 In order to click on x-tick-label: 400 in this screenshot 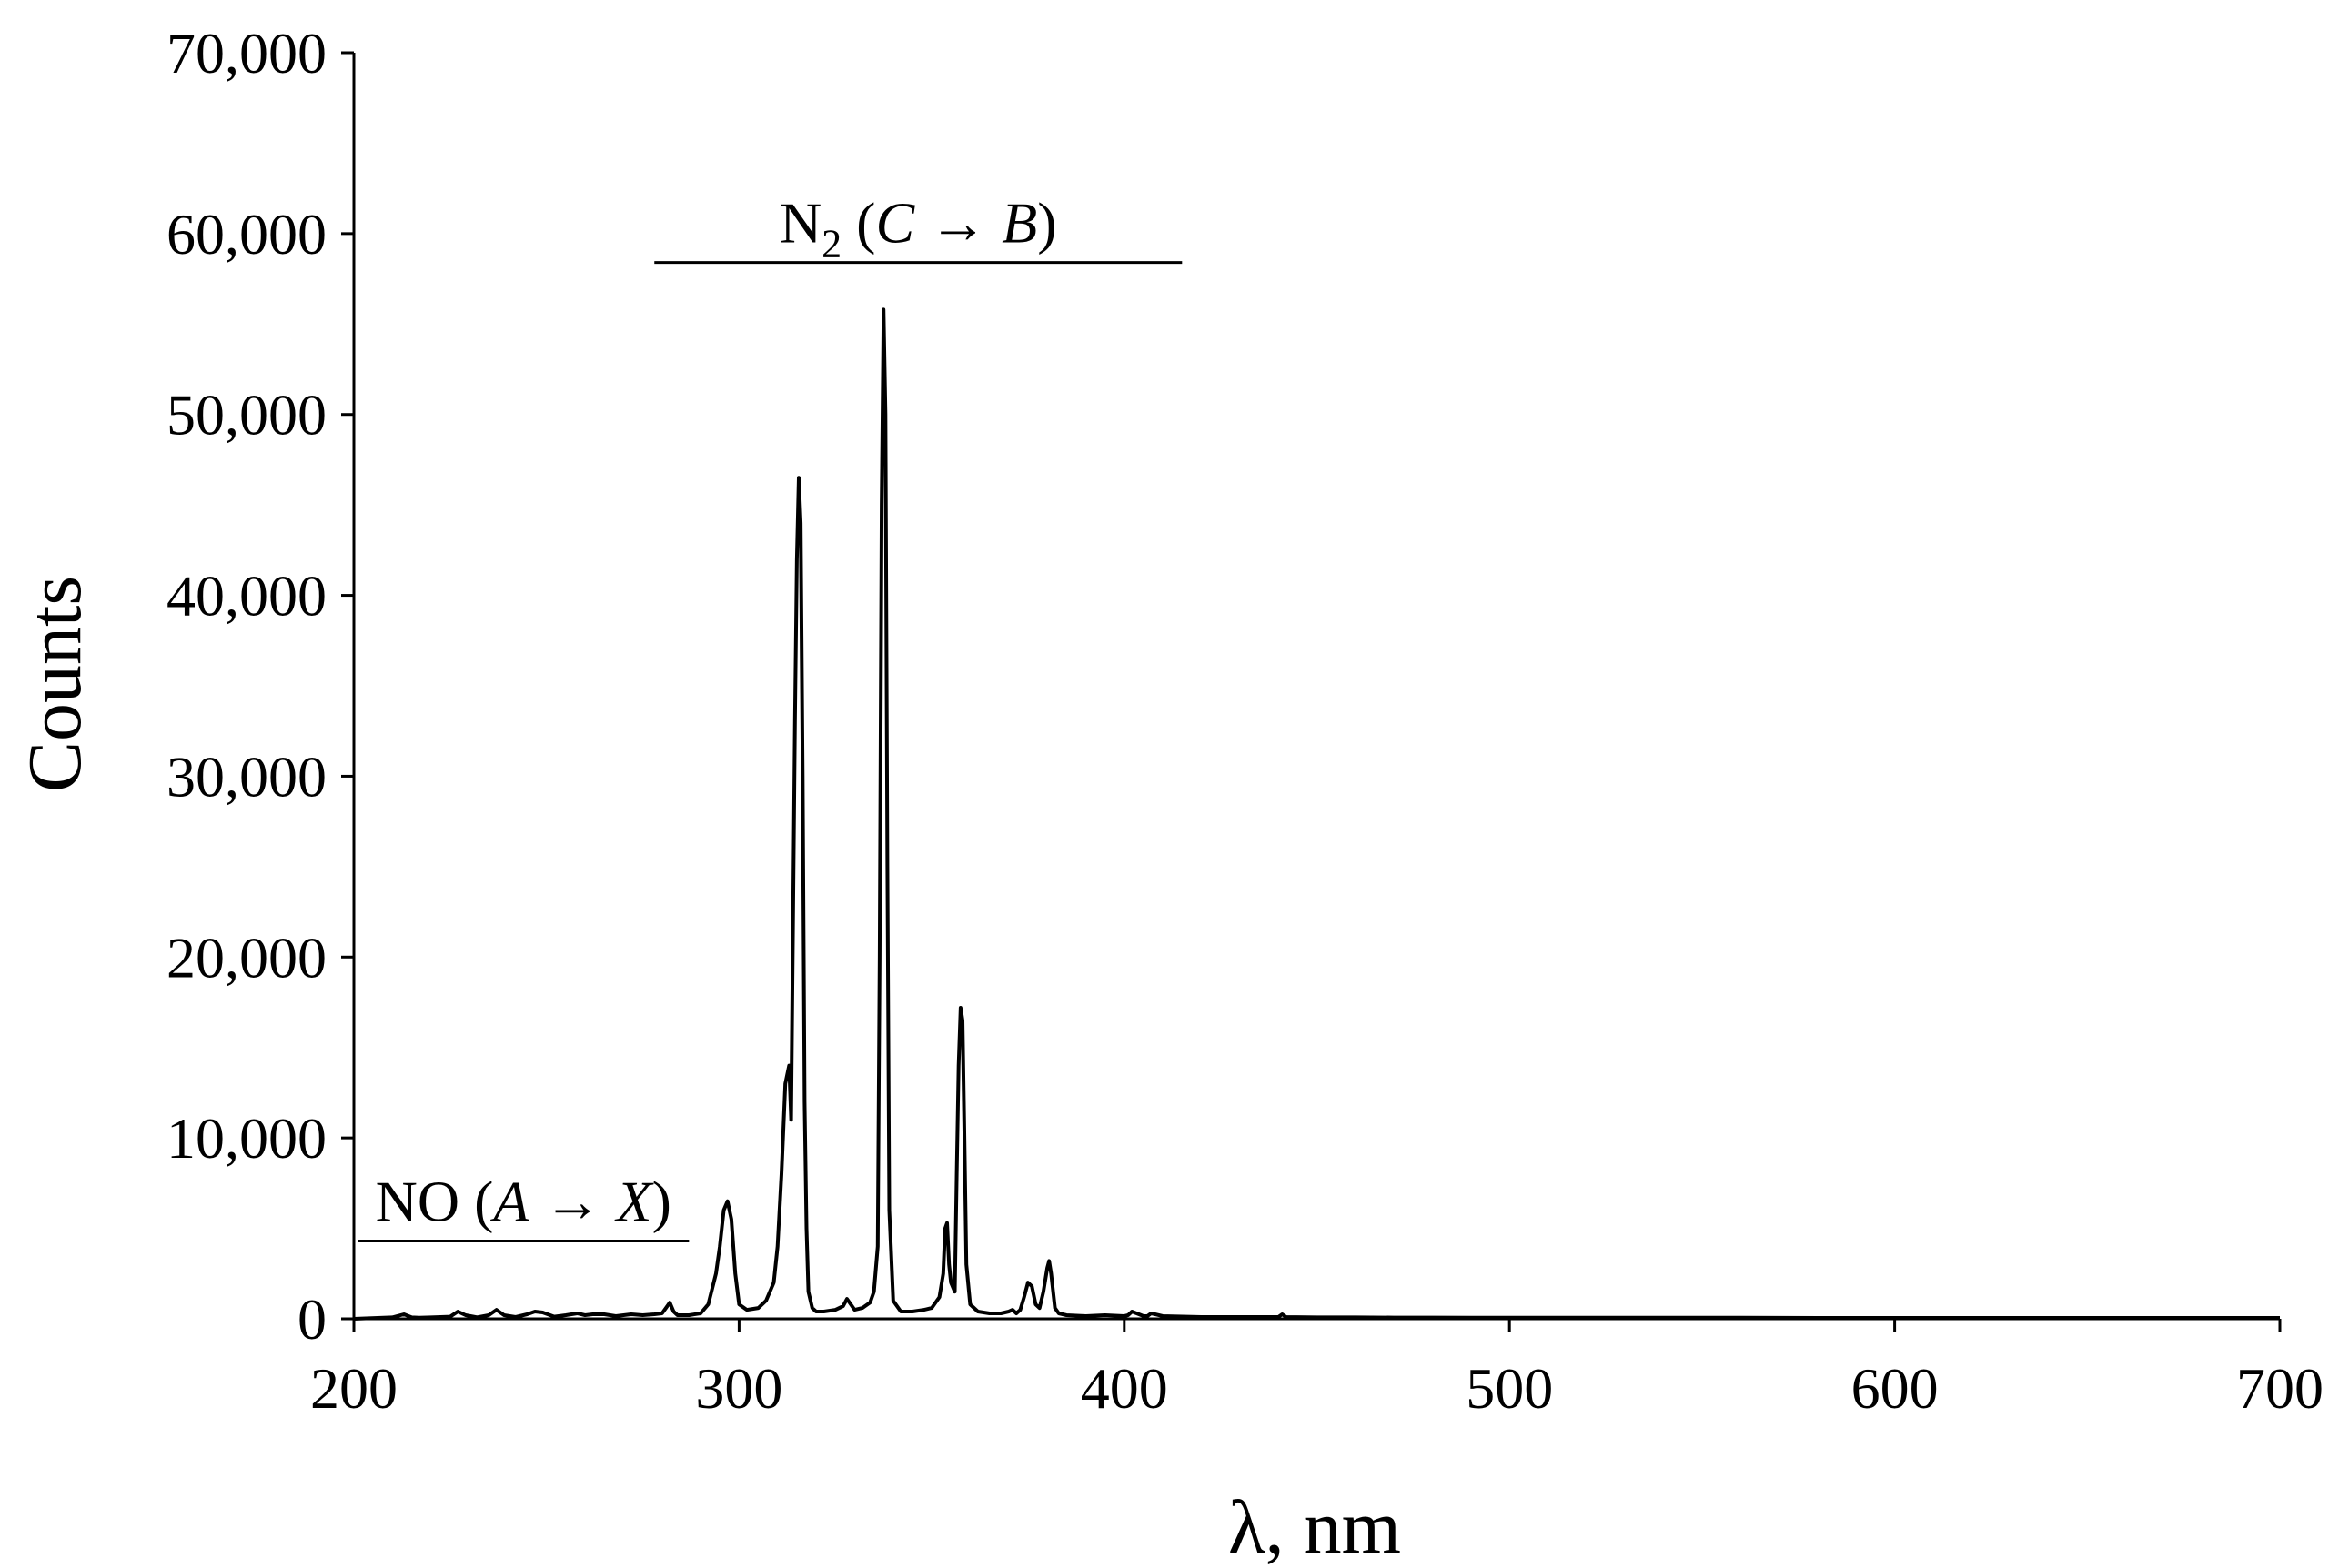, I will do `click(1124, 1388)`.